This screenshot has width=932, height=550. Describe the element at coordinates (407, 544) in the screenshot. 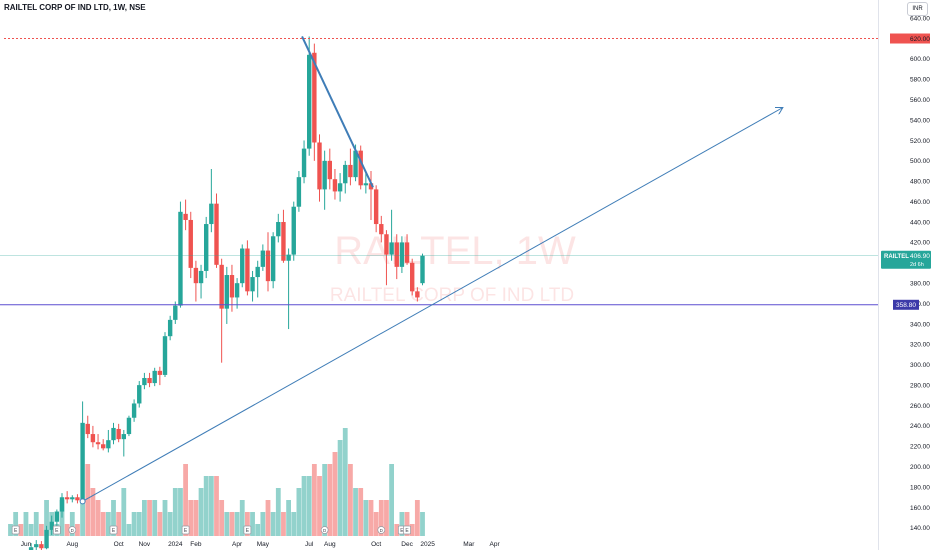

I see `x-tick-label: Dec` at that location.